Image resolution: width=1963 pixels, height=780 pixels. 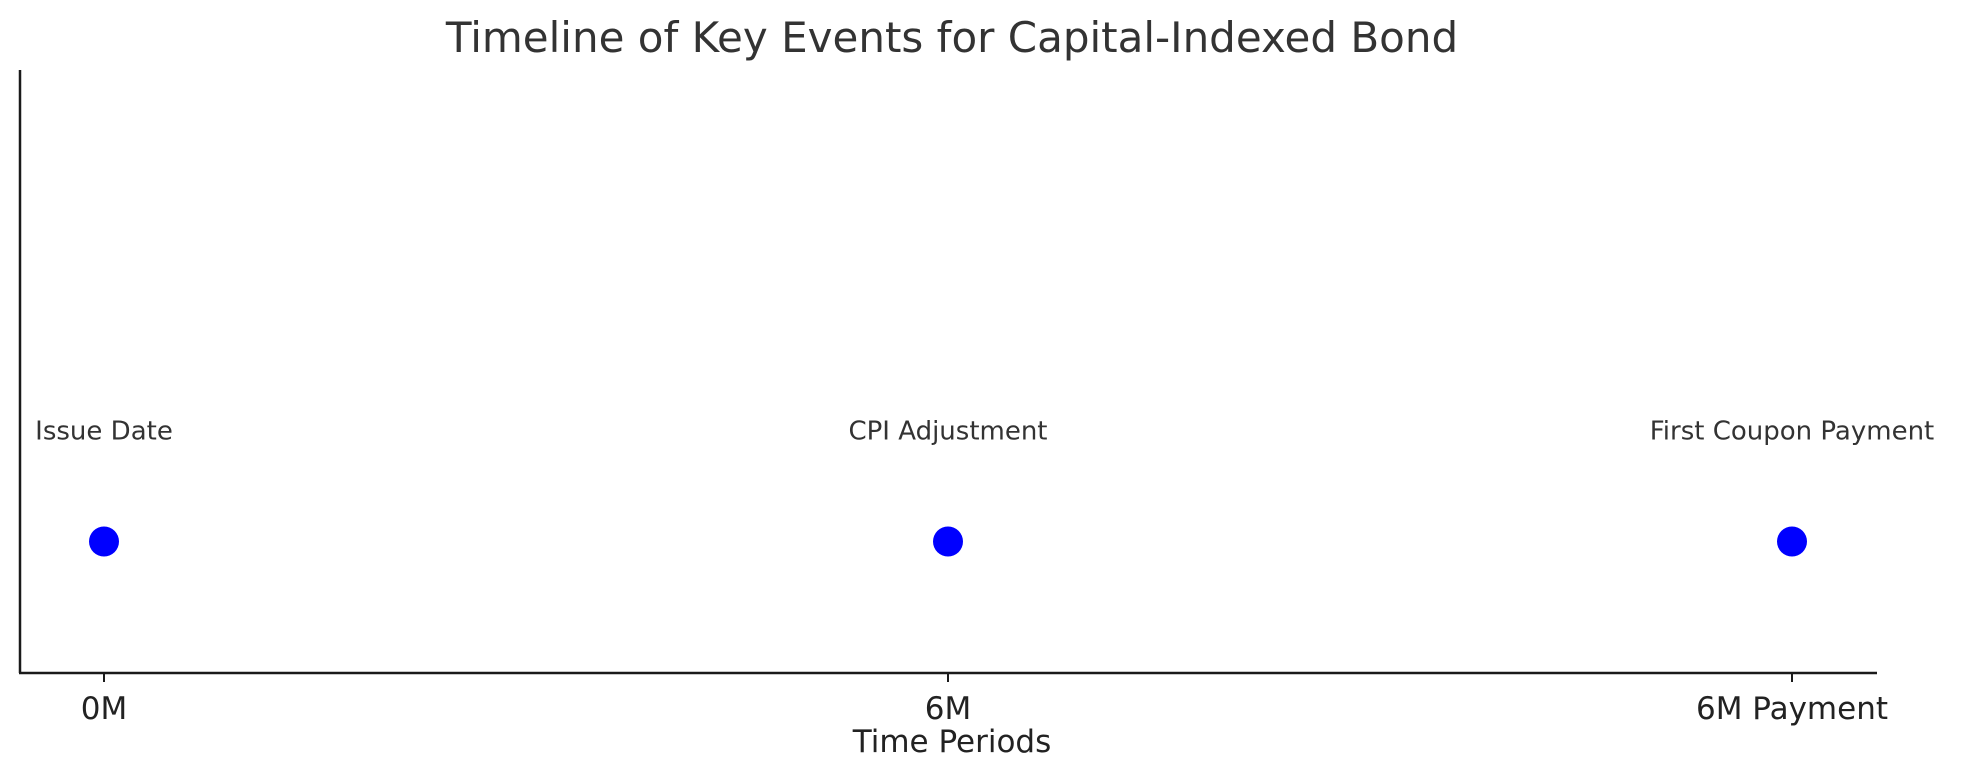 What do you see at coordinates (104, 432) in the screenshot?
I see `event-annotation: Issue Date` at bounding box center [104, 432].